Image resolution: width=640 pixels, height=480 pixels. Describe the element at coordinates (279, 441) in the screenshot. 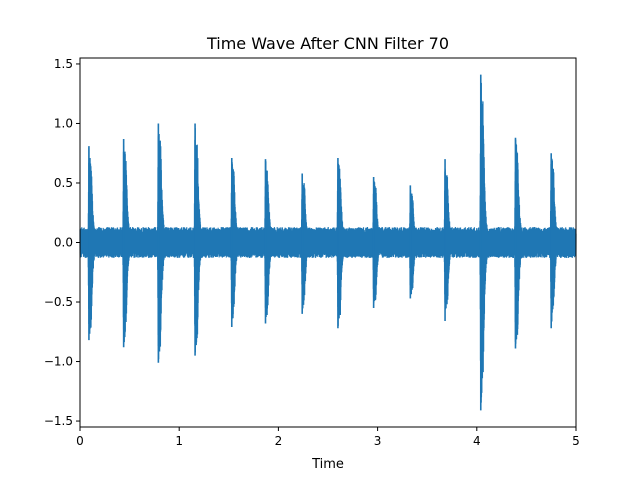

I see `x-tick-label: 2` at that location.